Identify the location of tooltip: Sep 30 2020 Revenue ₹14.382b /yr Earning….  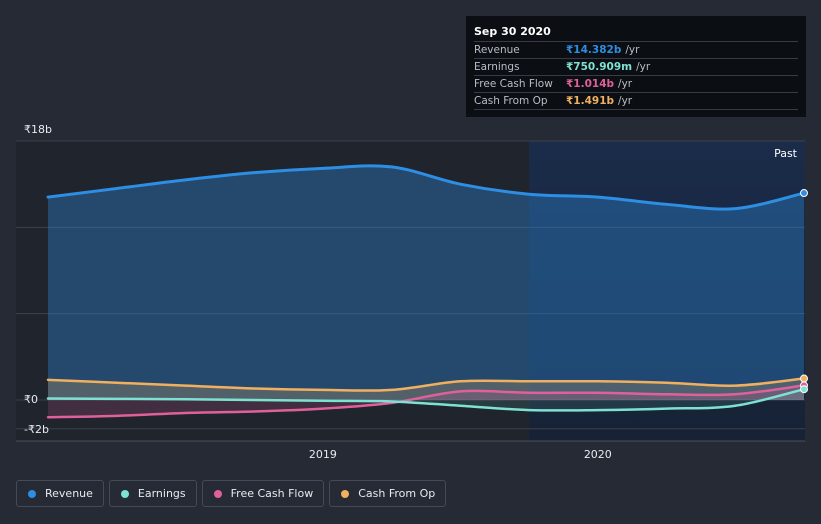
(636, 66).